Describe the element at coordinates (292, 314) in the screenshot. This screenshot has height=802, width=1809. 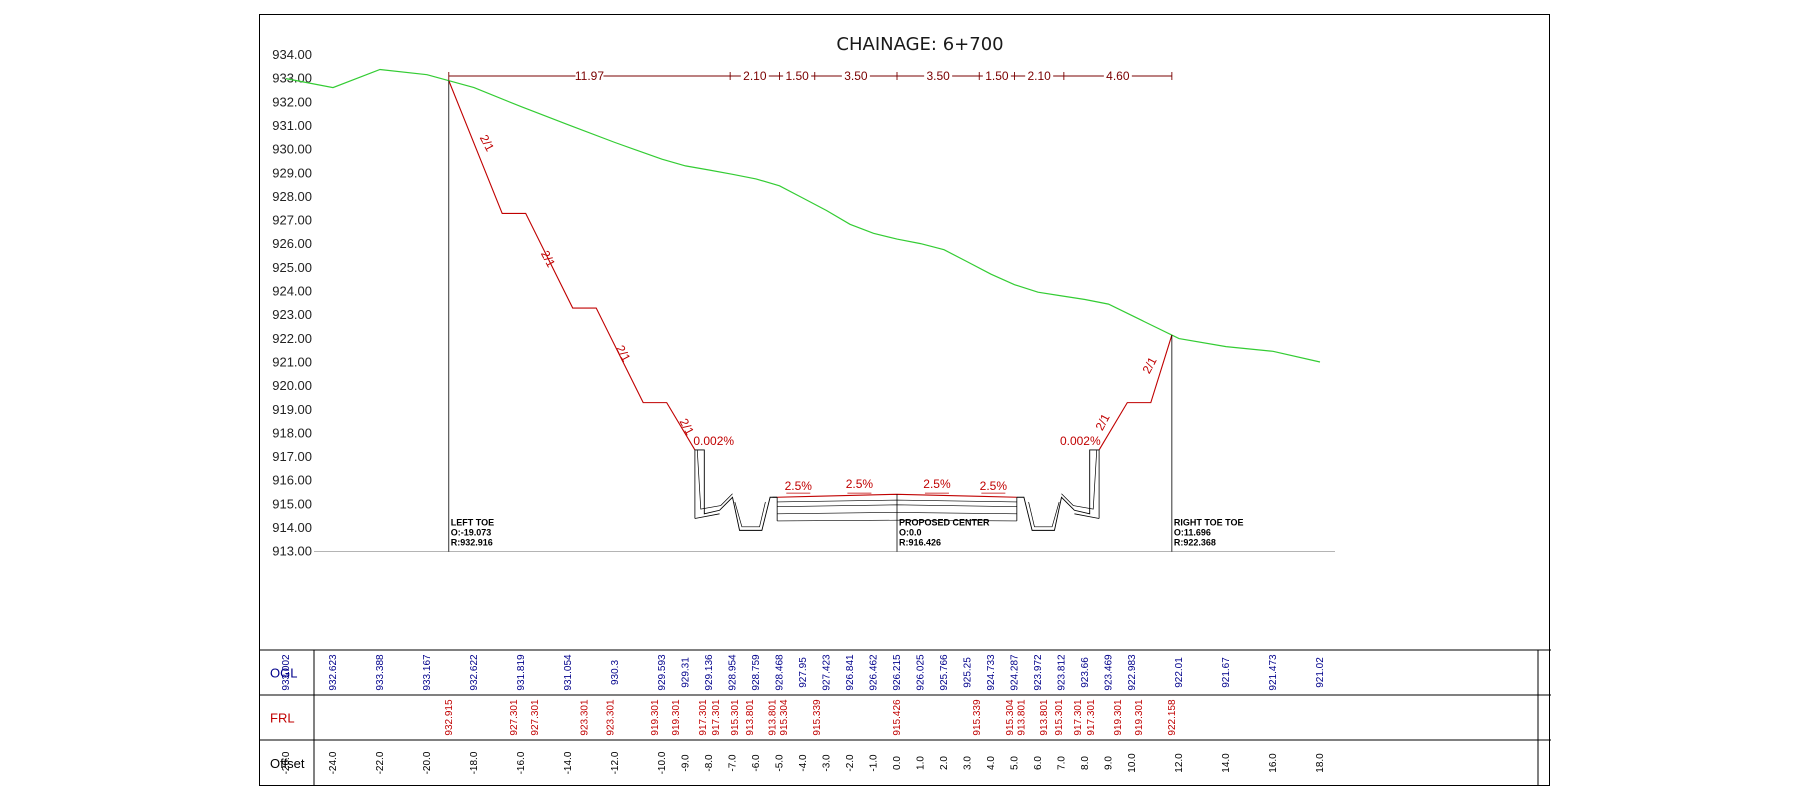
I see `y-tick-label: 923.00` at that location.